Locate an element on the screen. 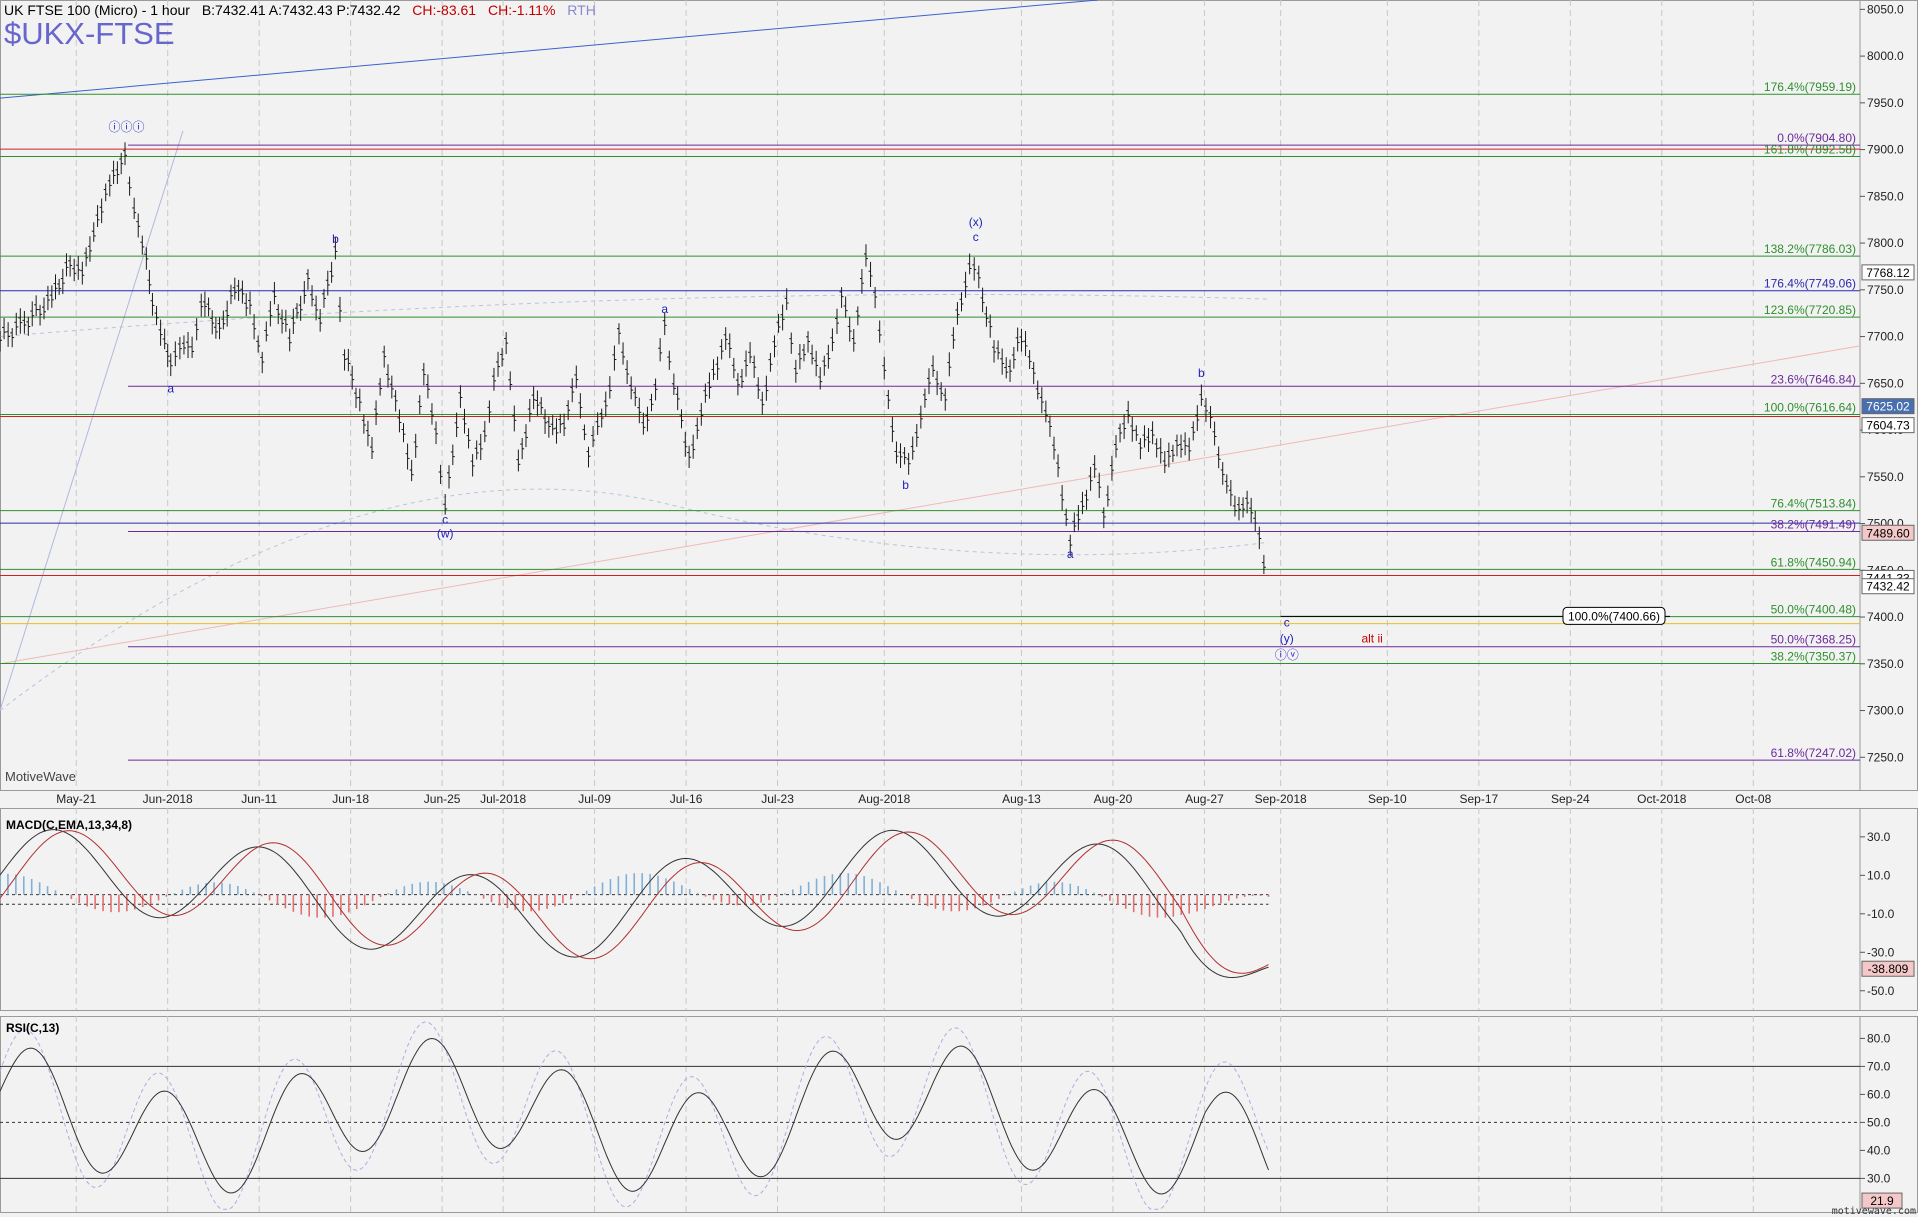 This screenshot has width=1918, height=1217. fib-label: 176.4%(7749.06) is located at coordinates (1810, 284).